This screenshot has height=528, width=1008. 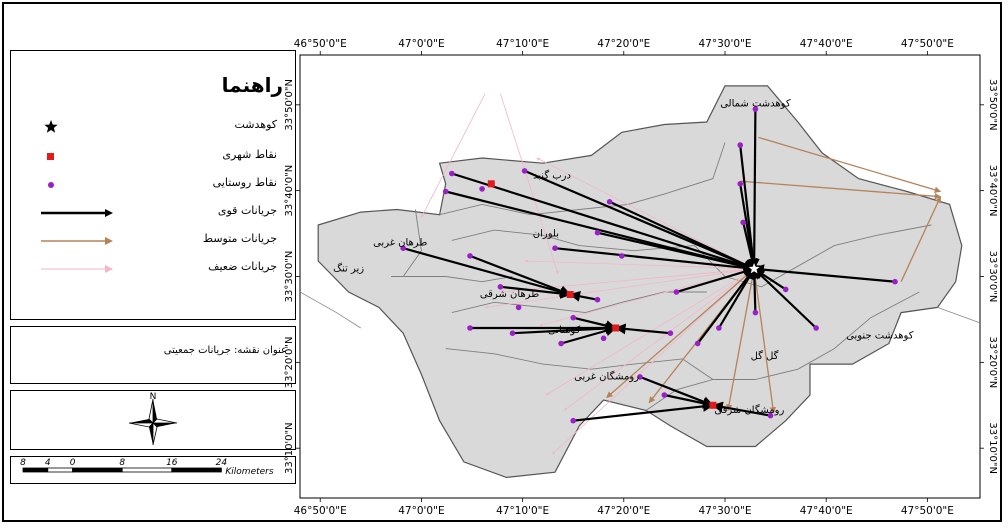 I want to click on place-label: گل گل, so click(x=765, y=356).